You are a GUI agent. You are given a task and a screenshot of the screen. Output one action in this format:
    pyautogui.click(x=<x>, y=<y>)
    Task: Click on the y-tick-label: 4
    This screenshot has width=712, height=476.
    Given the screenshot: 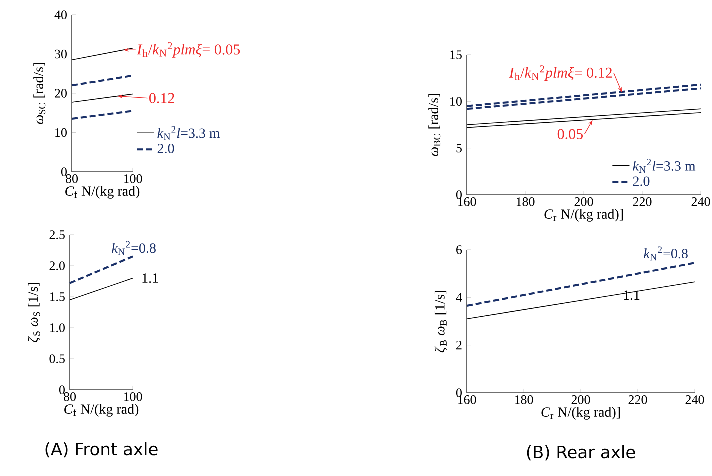 What is the action you would take?
    pyautogui.click(x=459, y=297)
    